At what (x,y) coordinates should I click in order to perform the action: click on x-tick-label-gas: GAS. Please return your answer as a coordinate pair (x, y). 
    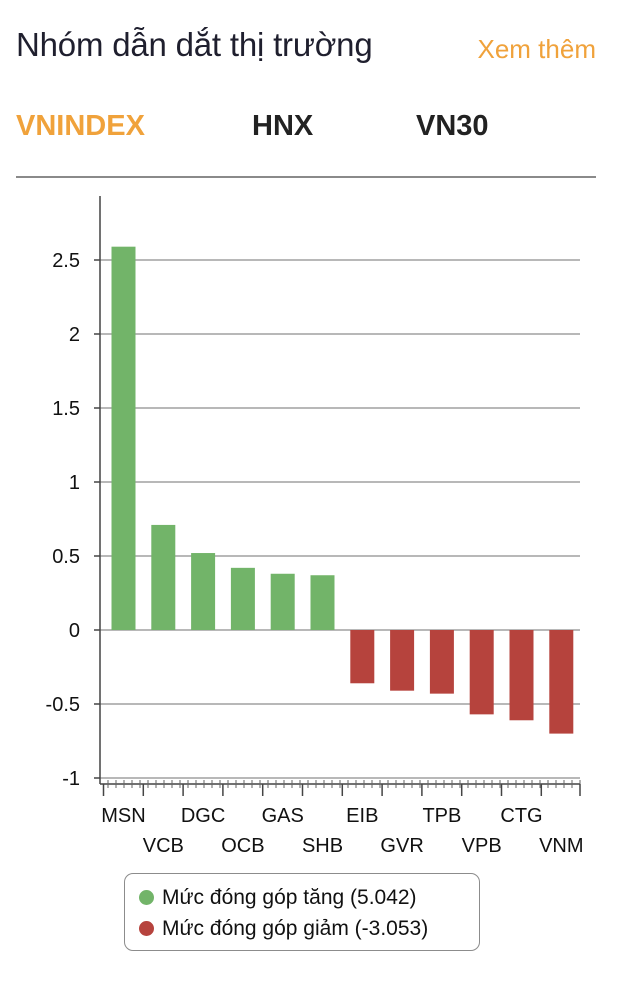
    Looking at the image, I should click on (283, 816).